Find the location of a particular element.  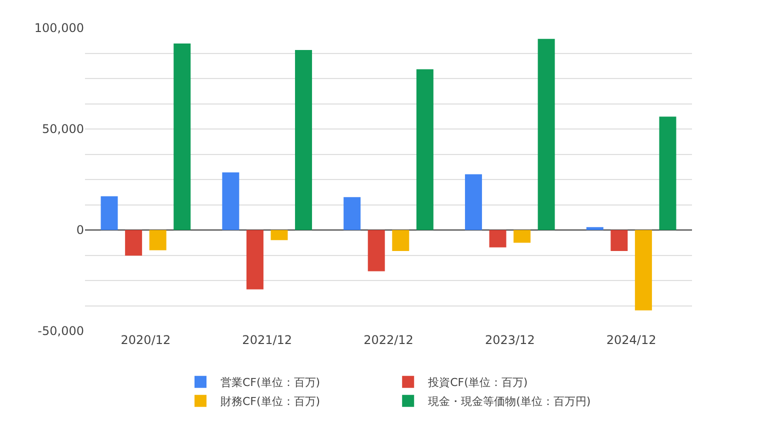

legend-label: 投資CF(単位：百万) is located at coordinates (477, 383).